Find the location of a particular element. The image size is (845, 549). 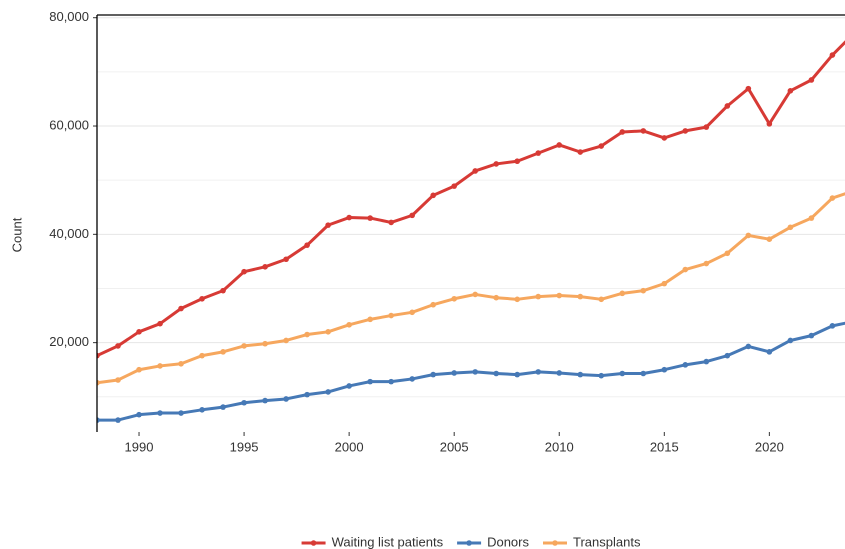

x-tick-label: 2000 is located at coordinates (349, 446).